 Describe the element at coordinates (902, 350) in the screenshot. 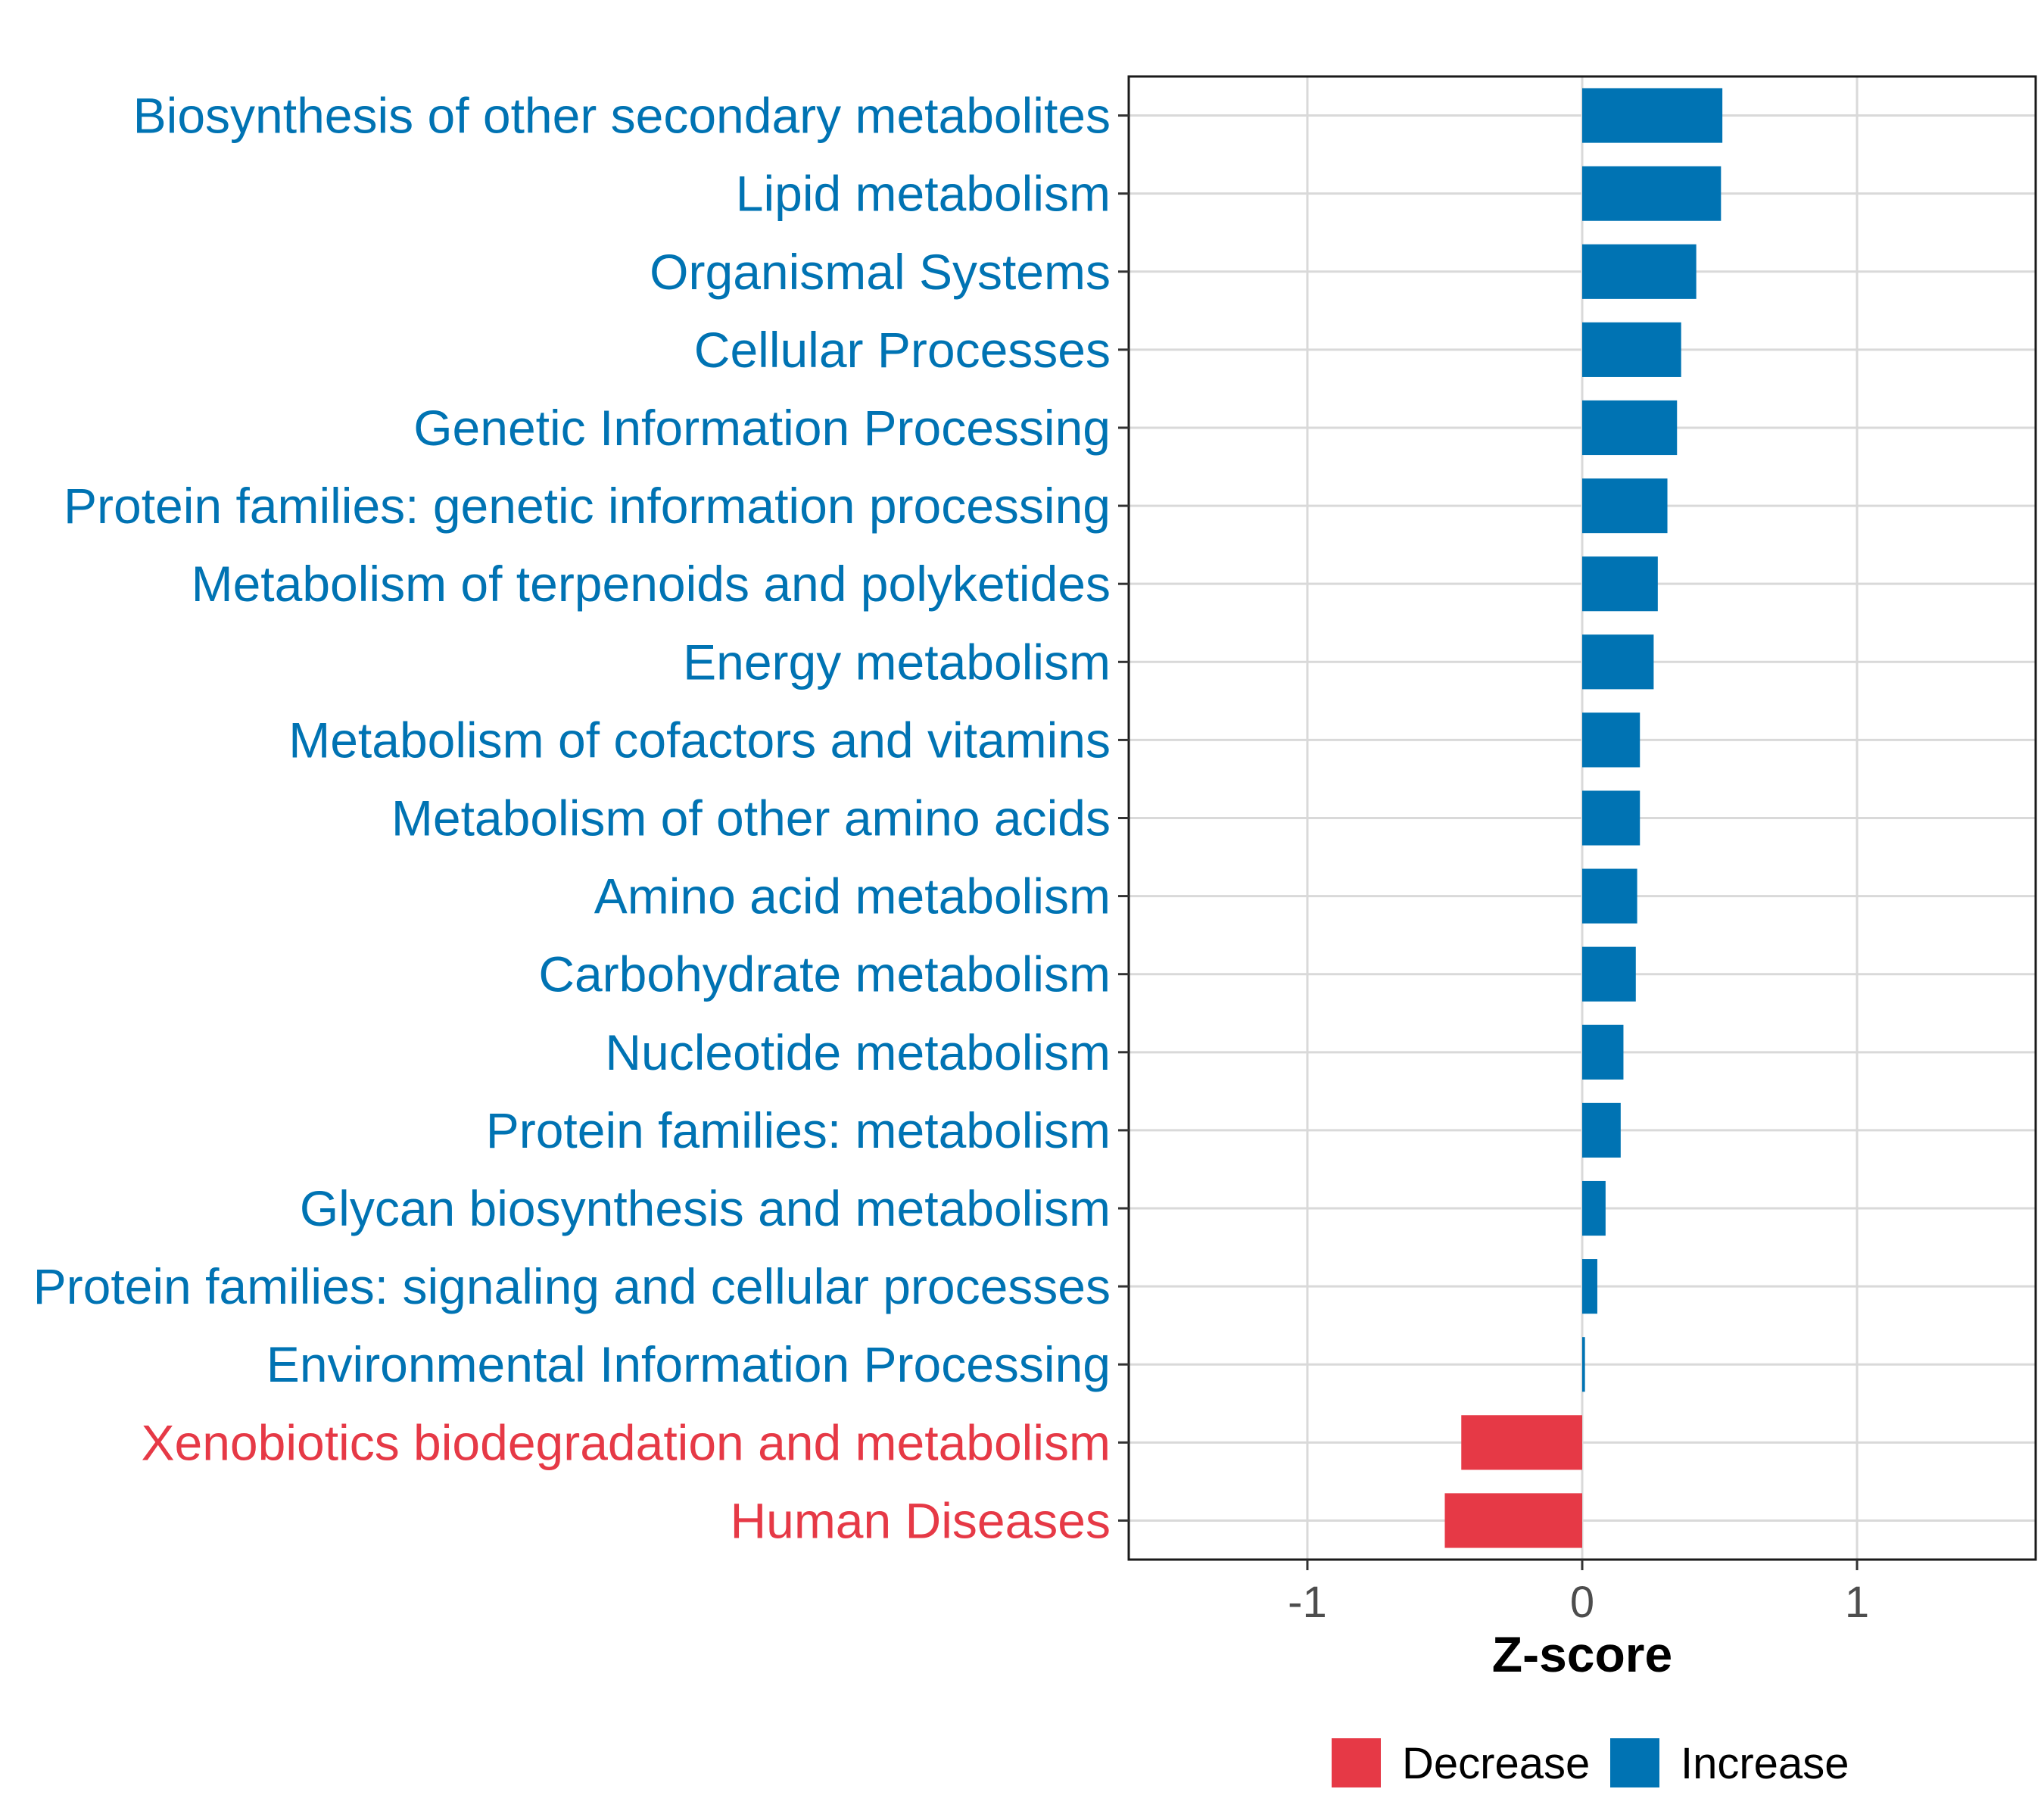

I see `y-tick-label: Cellular Processes` at that location.